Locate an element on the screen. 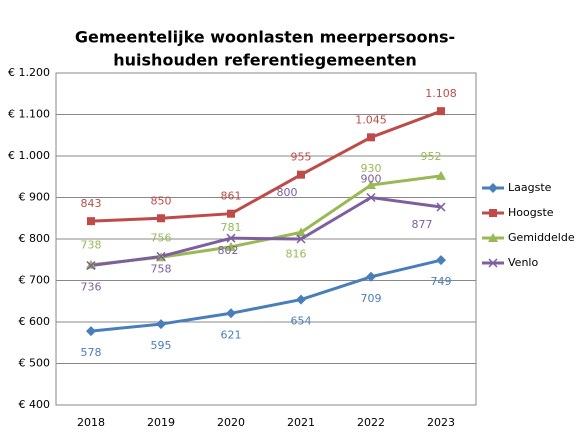 This screenshot has height=432, width=581. x-tick-label: 2018 is located at coordinates (91, 422).